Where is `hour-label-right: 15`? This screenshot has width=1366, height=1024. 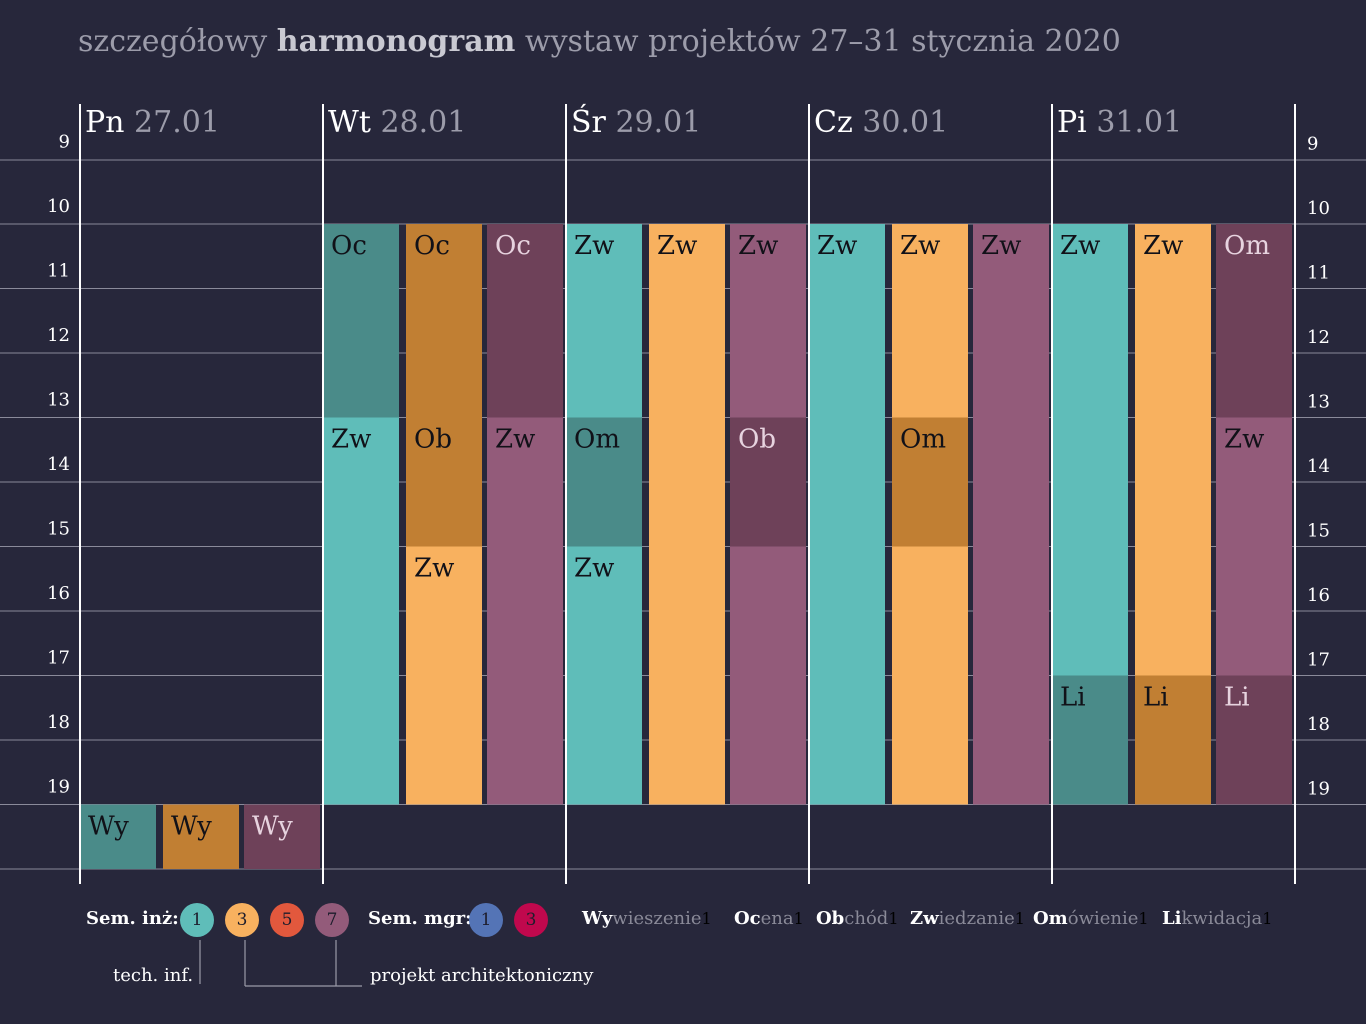 hour-label-right: 15 is located at coordinates (1318, 531).